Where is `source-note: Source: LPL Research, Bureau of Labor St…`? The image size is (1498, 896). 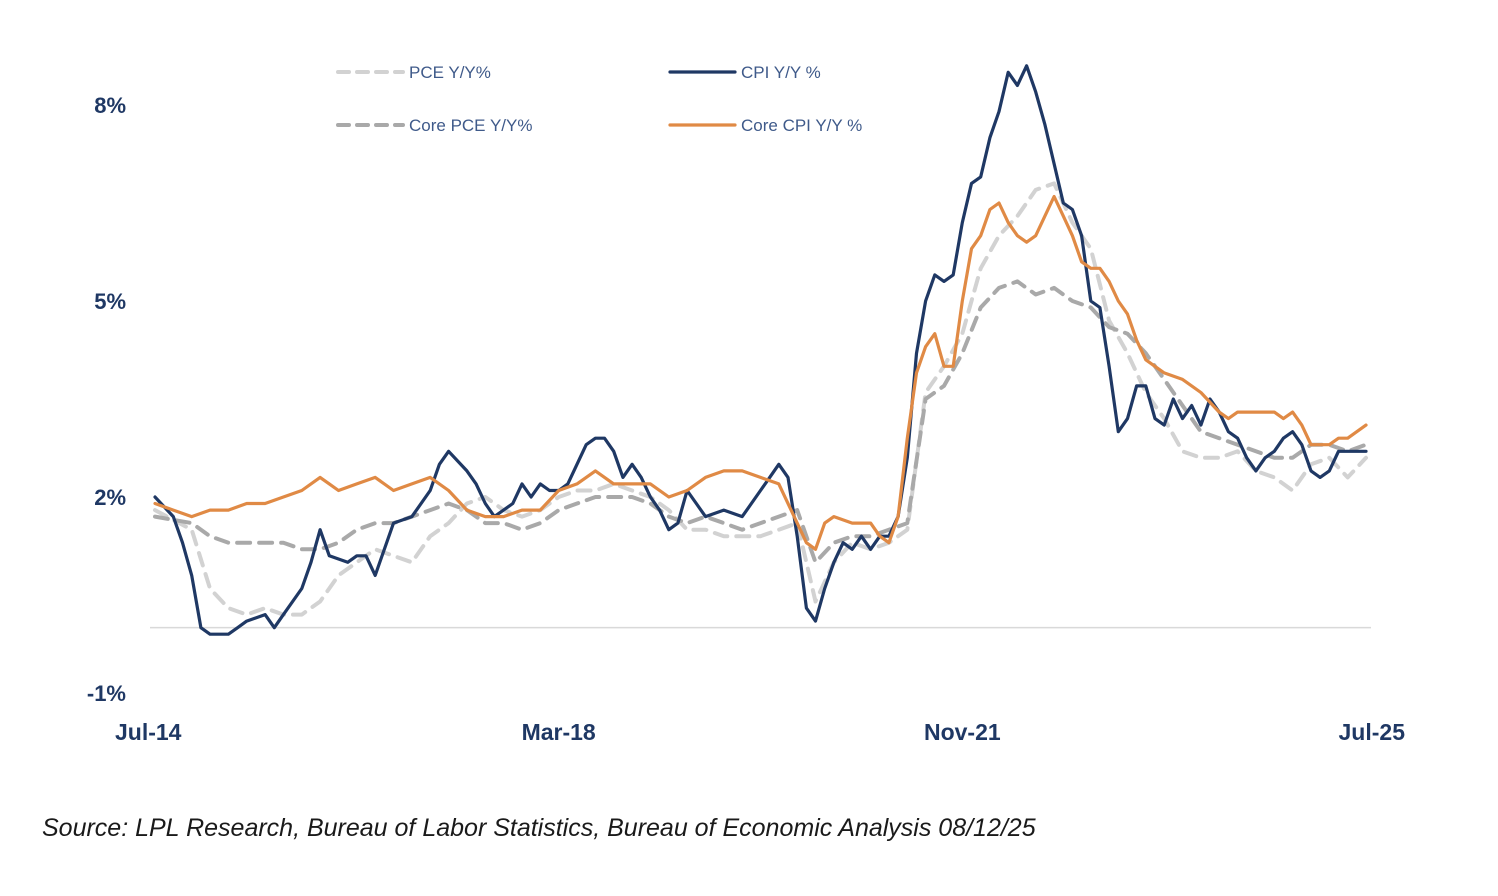
source-note: Source: LPL Research, Bureau of Labor St… is located at coordinates (539, 828).